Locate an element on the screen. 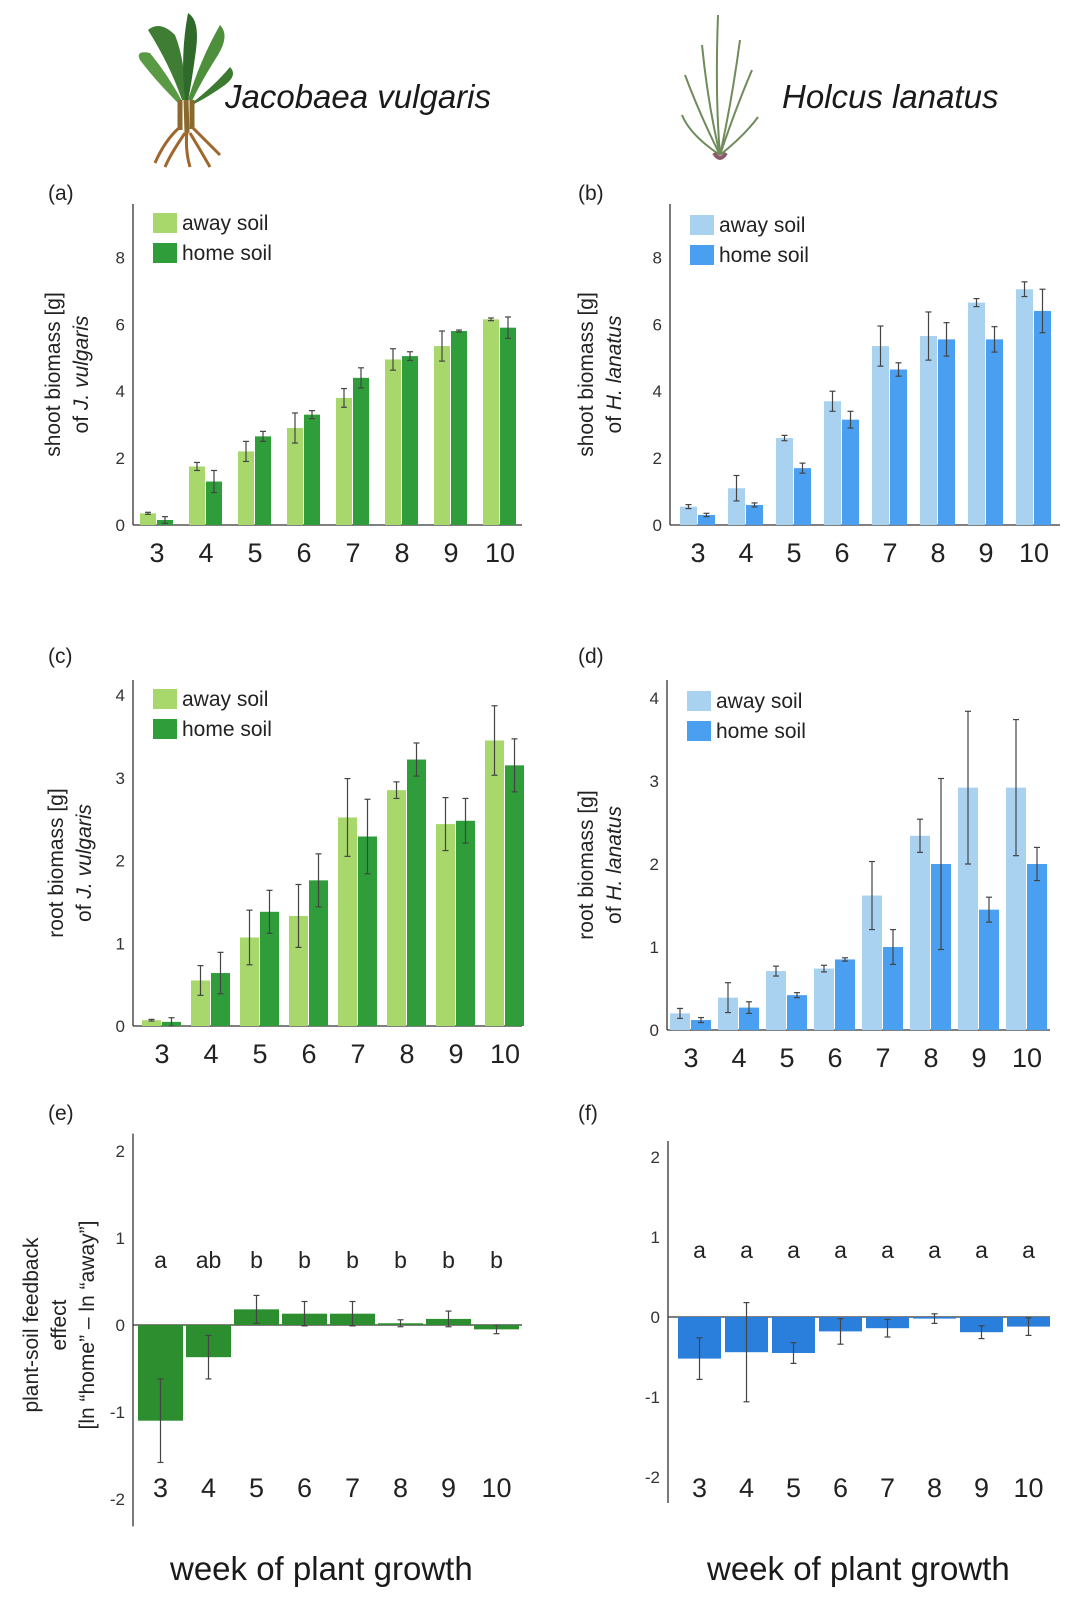  legend-swatch-b-away-soil is located at coordinates (702, 225).